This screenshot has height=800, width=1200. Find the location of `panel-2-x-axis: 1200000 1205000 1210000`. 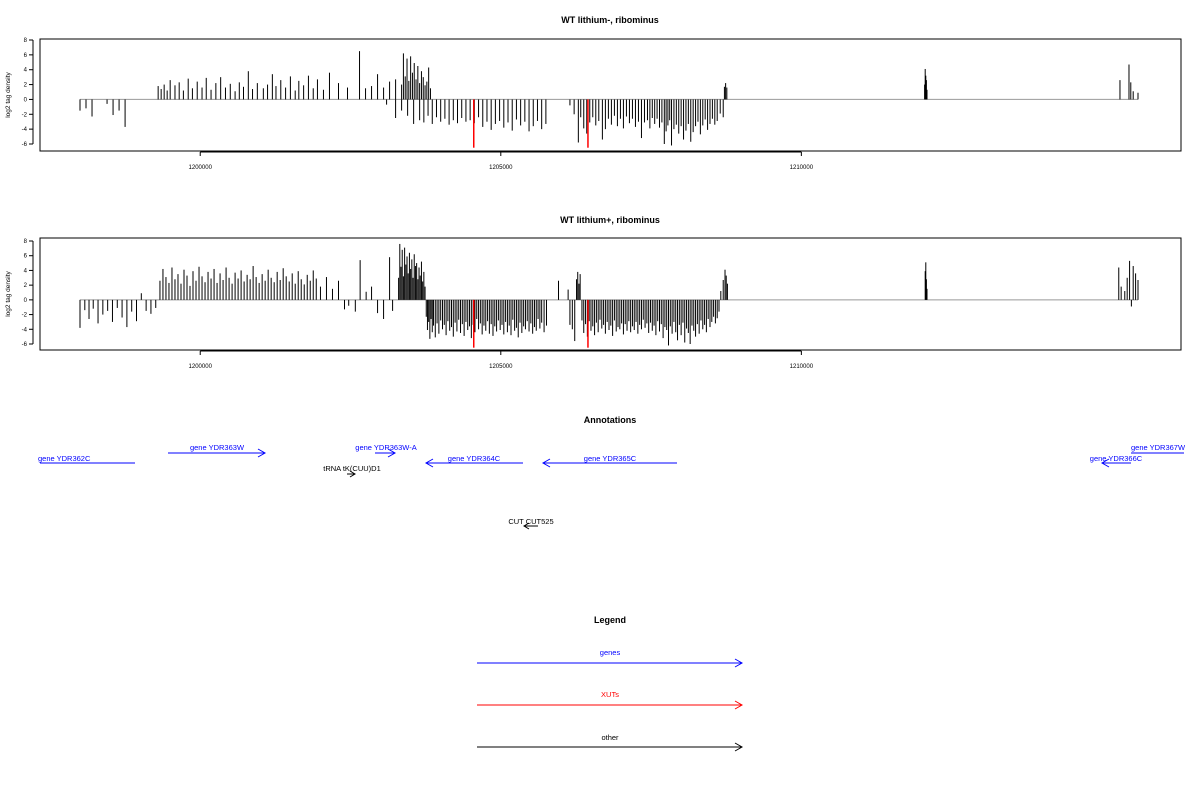

panel-2-x-axis: 1200000 1205000 1210000 is located at coordinates (501, 360).